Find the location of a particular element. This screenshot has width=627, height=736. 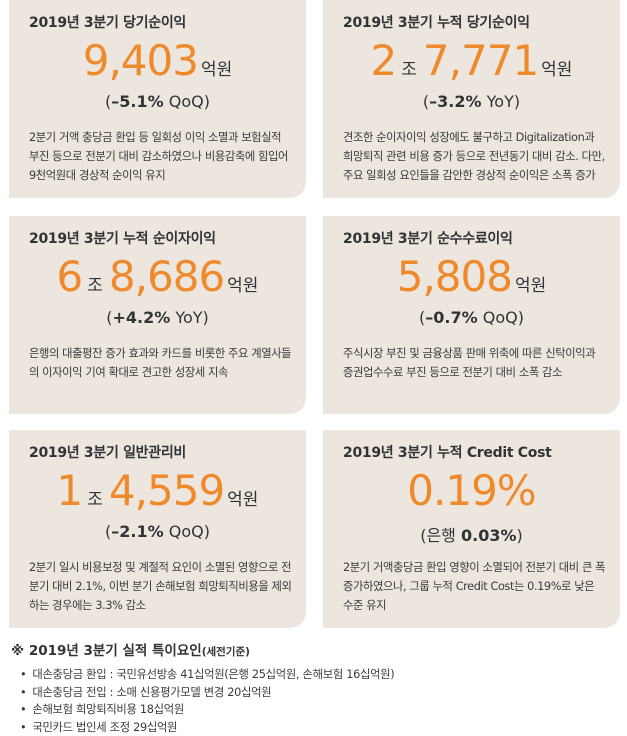

card-change: (–2.1% QoQ) is located at coordinates (157, 531).